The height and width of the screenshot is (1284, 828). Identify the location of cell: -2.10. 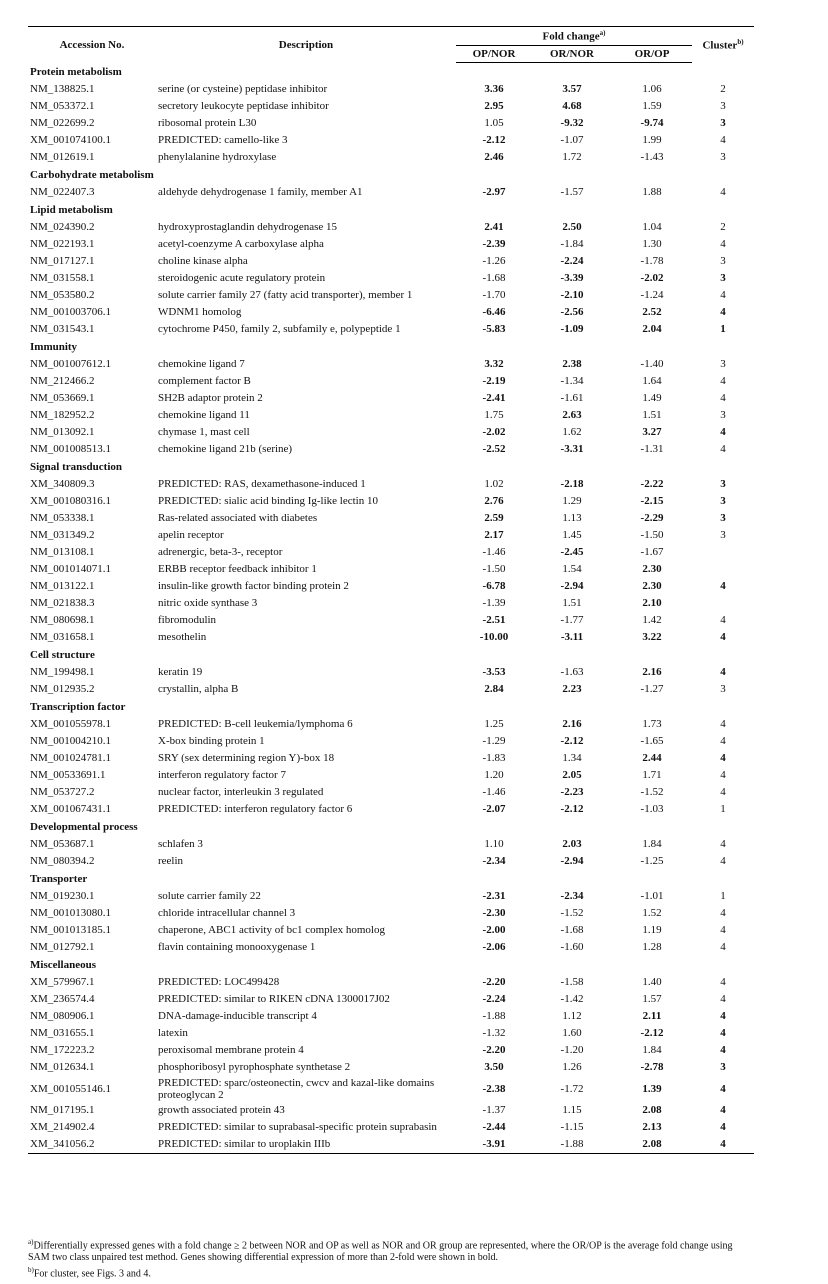
(572, 295).